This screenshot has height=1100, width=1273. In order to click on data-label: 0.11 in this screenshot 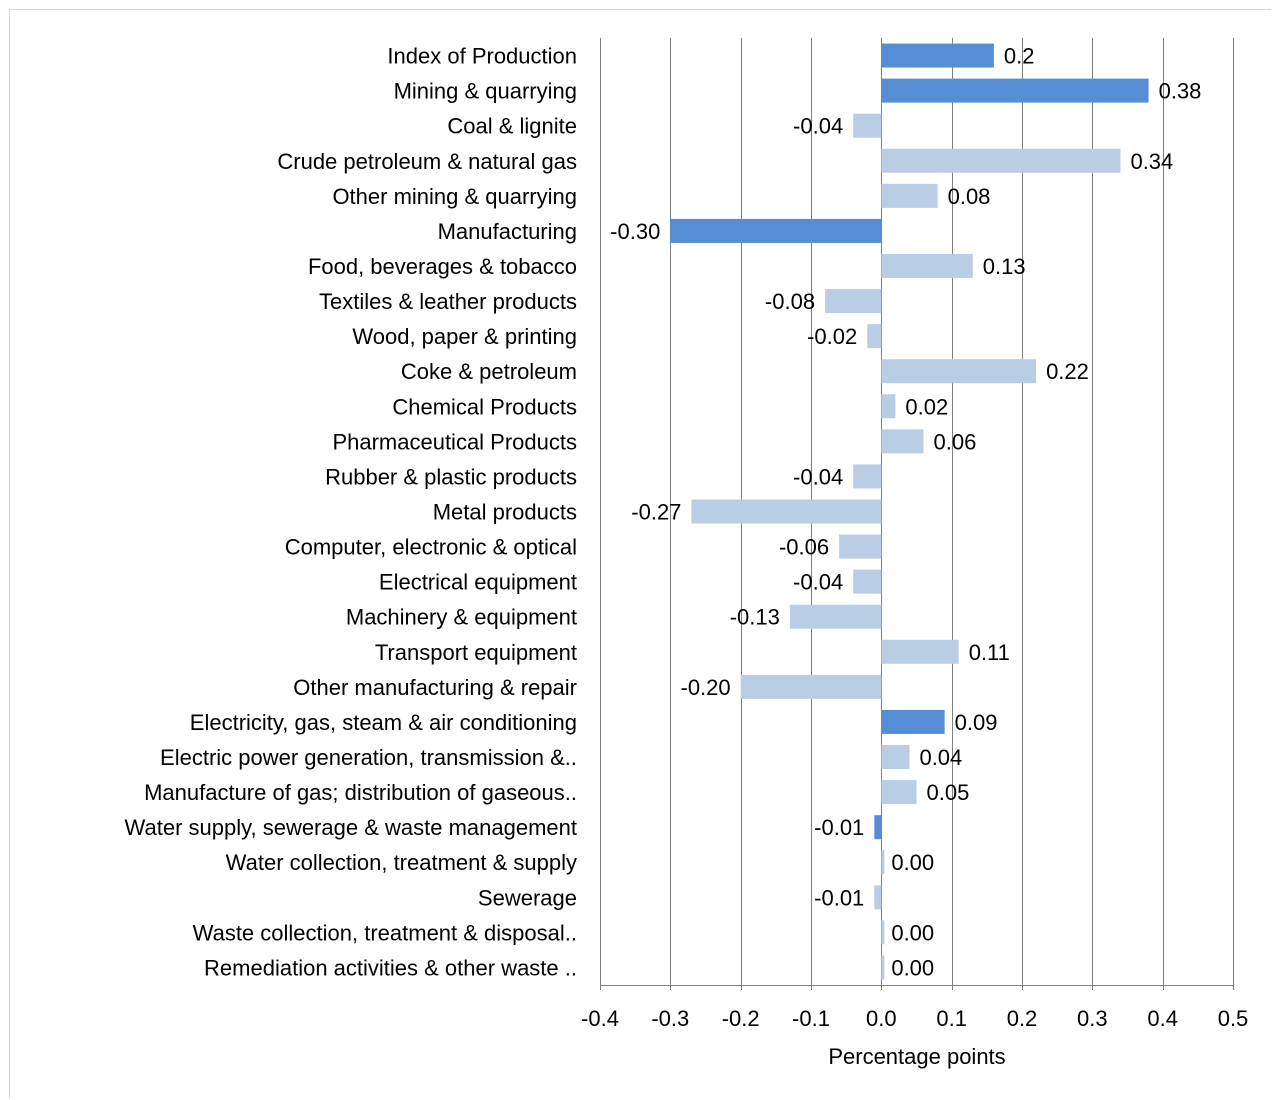, I will do `click(989, 652)`.